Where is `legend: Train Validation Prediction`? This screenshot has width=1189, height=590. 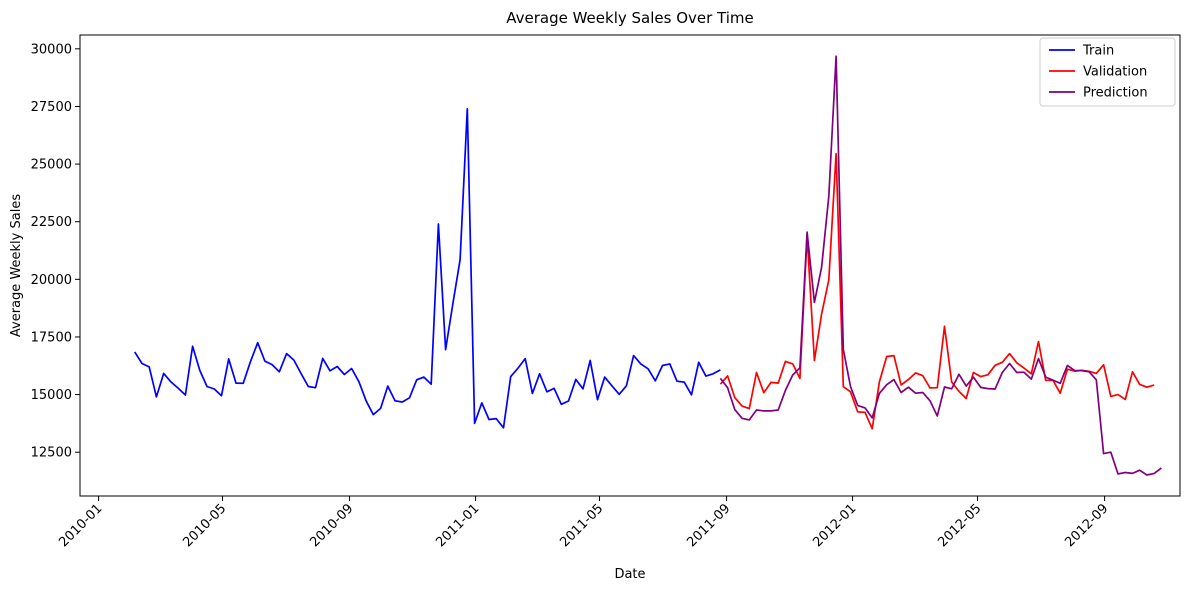
legend: Train Validation Prediction is located at coordinates (1107, 72).